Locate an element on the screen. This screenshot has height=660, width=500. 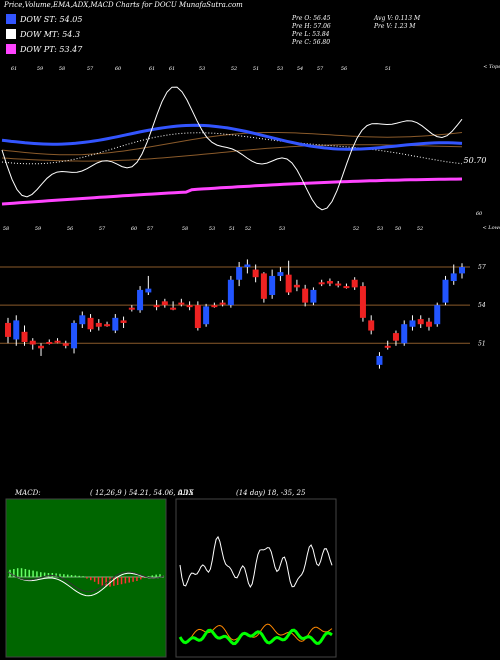
price-y-label: 51 is located at coordinates (482, 343).